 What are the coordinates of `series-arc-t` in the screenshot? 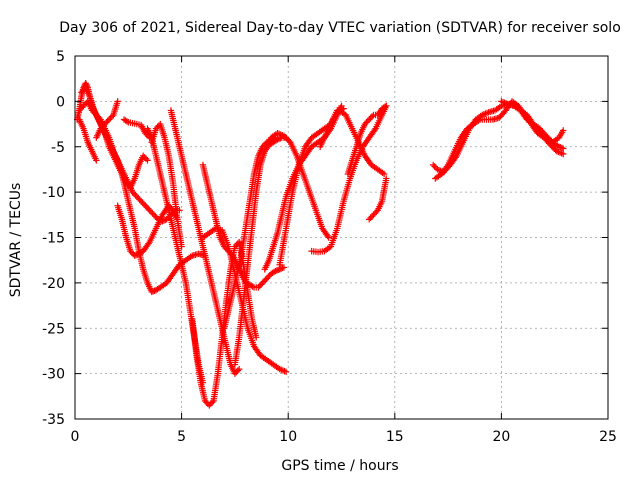 It's located at (352, 142).